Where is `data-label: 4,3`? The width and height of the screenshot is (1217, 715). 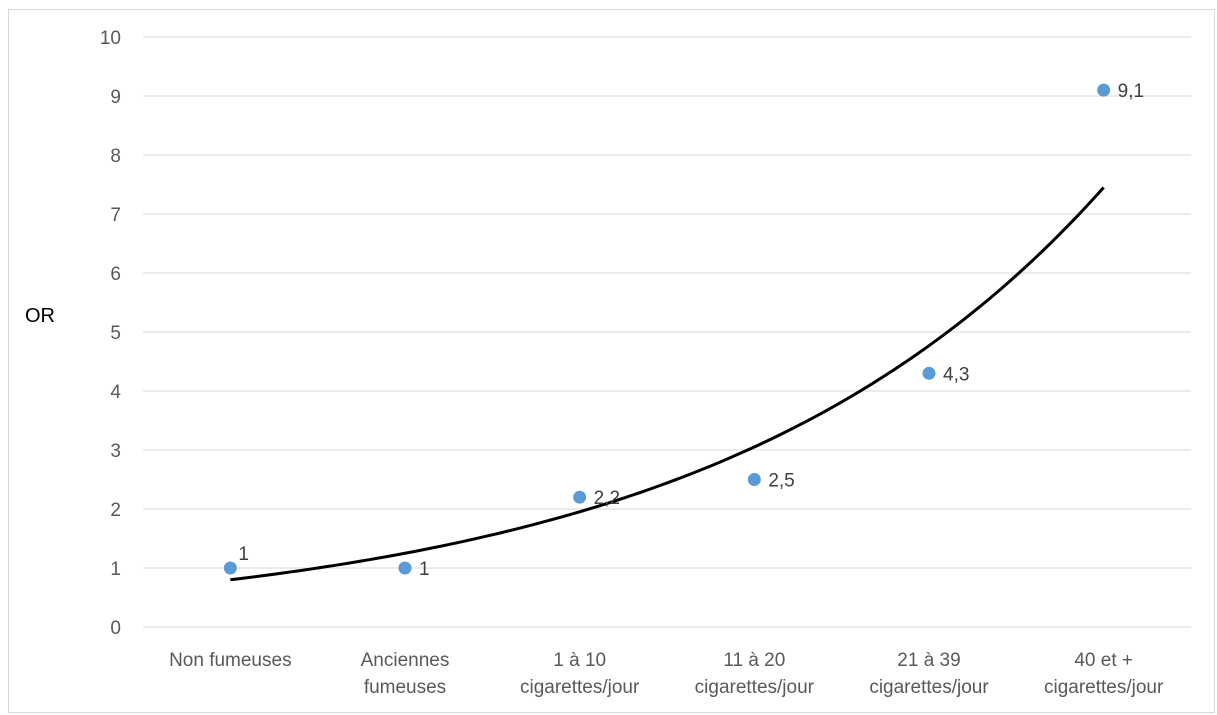 data-label: 4,3 is located at coordinates (956, 374).